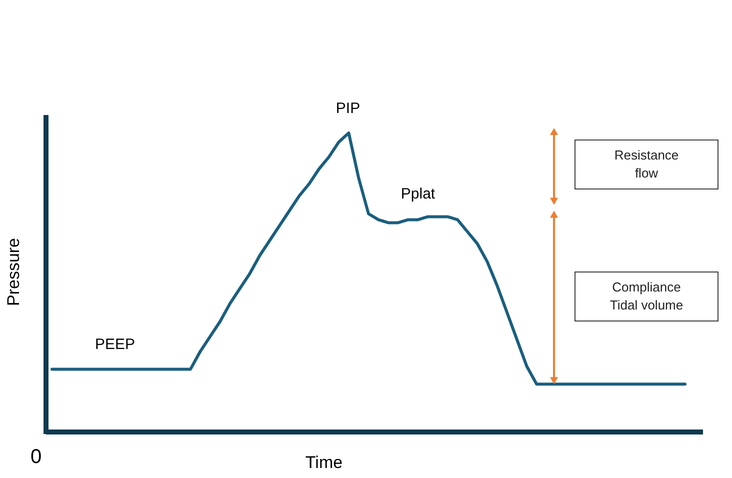  Describe the element at coordinates (647, 296) in the screenshot. I see `annotation: Compliance Tidal volume` at that location.